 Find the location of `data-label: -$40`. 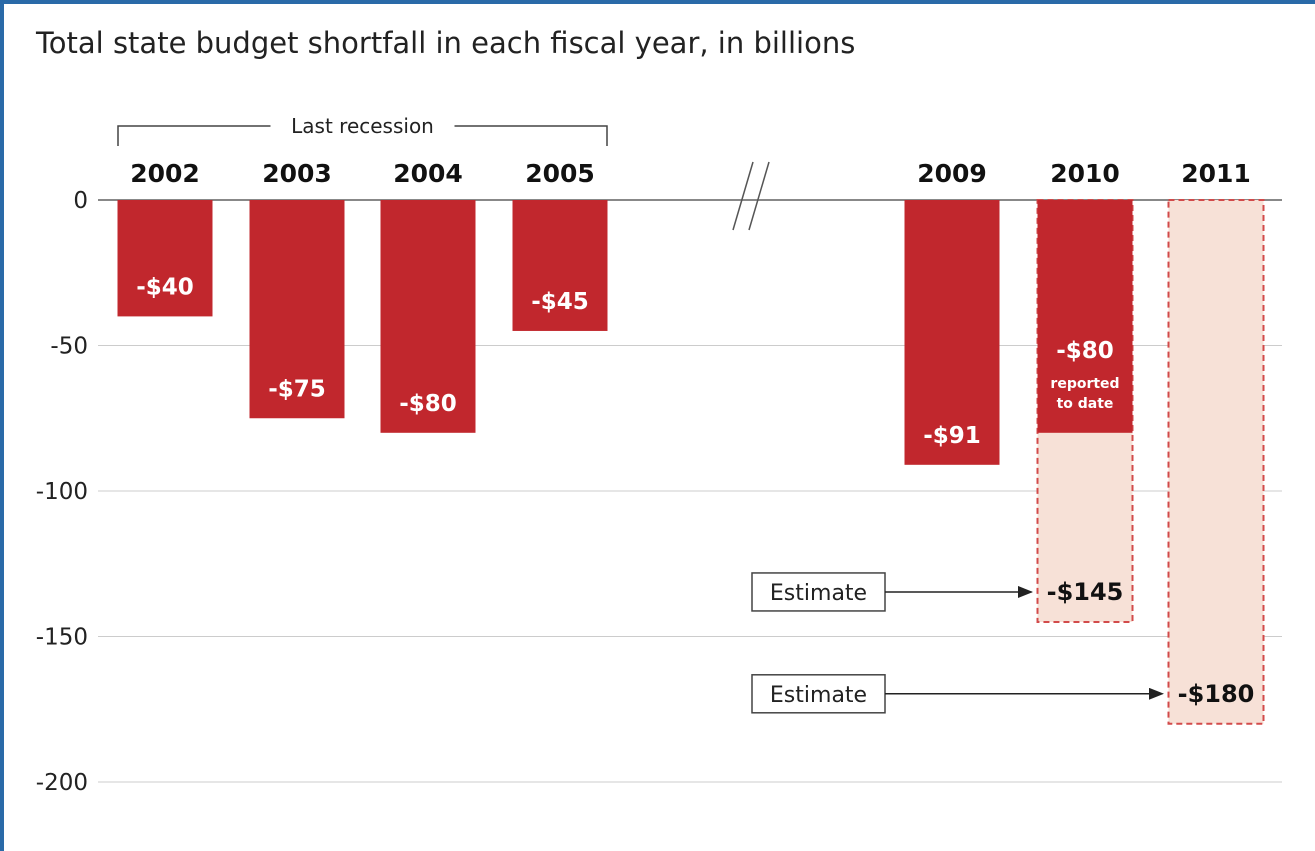

data-label: -$40 is located at coordinates (165, 287).